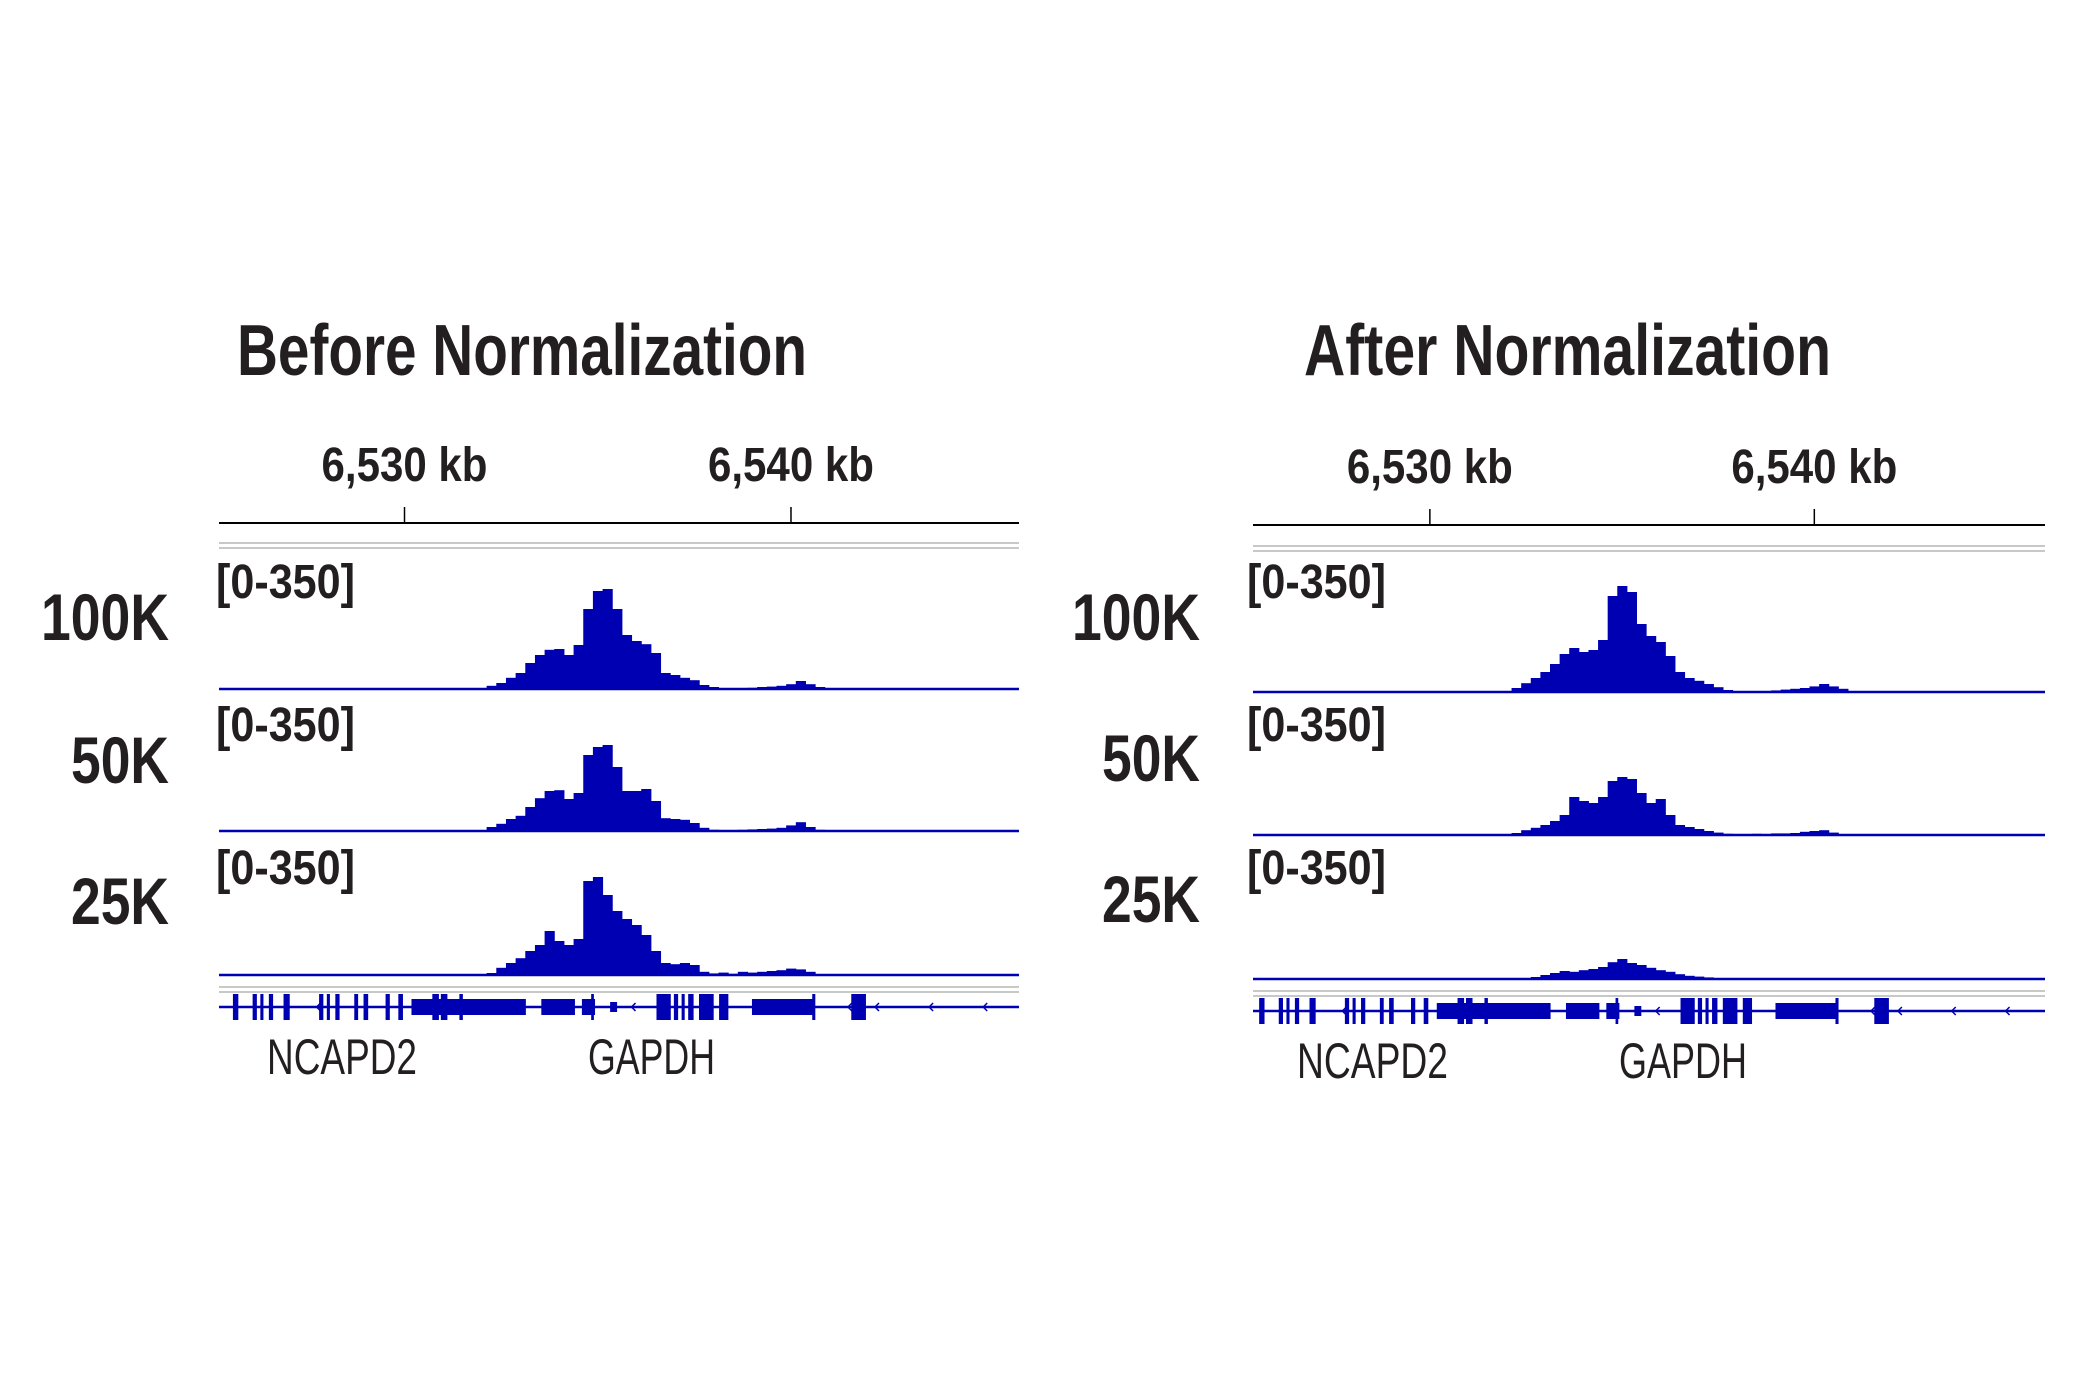  I want to click on coverage-track-50k: [0-350] 50K, so click(545, 766).